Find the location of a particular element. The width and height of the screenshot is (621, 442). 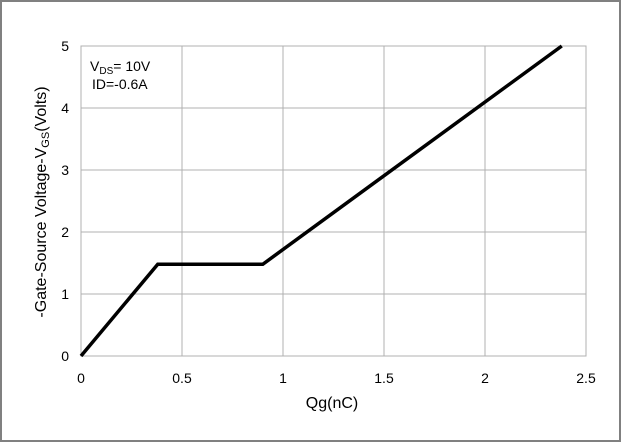

x-tick-label: 1 is located at coordinates (283, 378).